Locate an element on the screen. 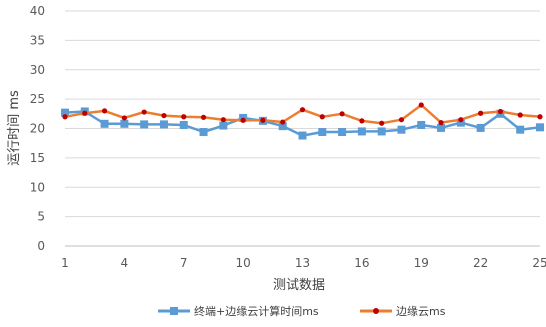 This screenshot has width=546, height=327. series-group is located at coordinates (302, 121).